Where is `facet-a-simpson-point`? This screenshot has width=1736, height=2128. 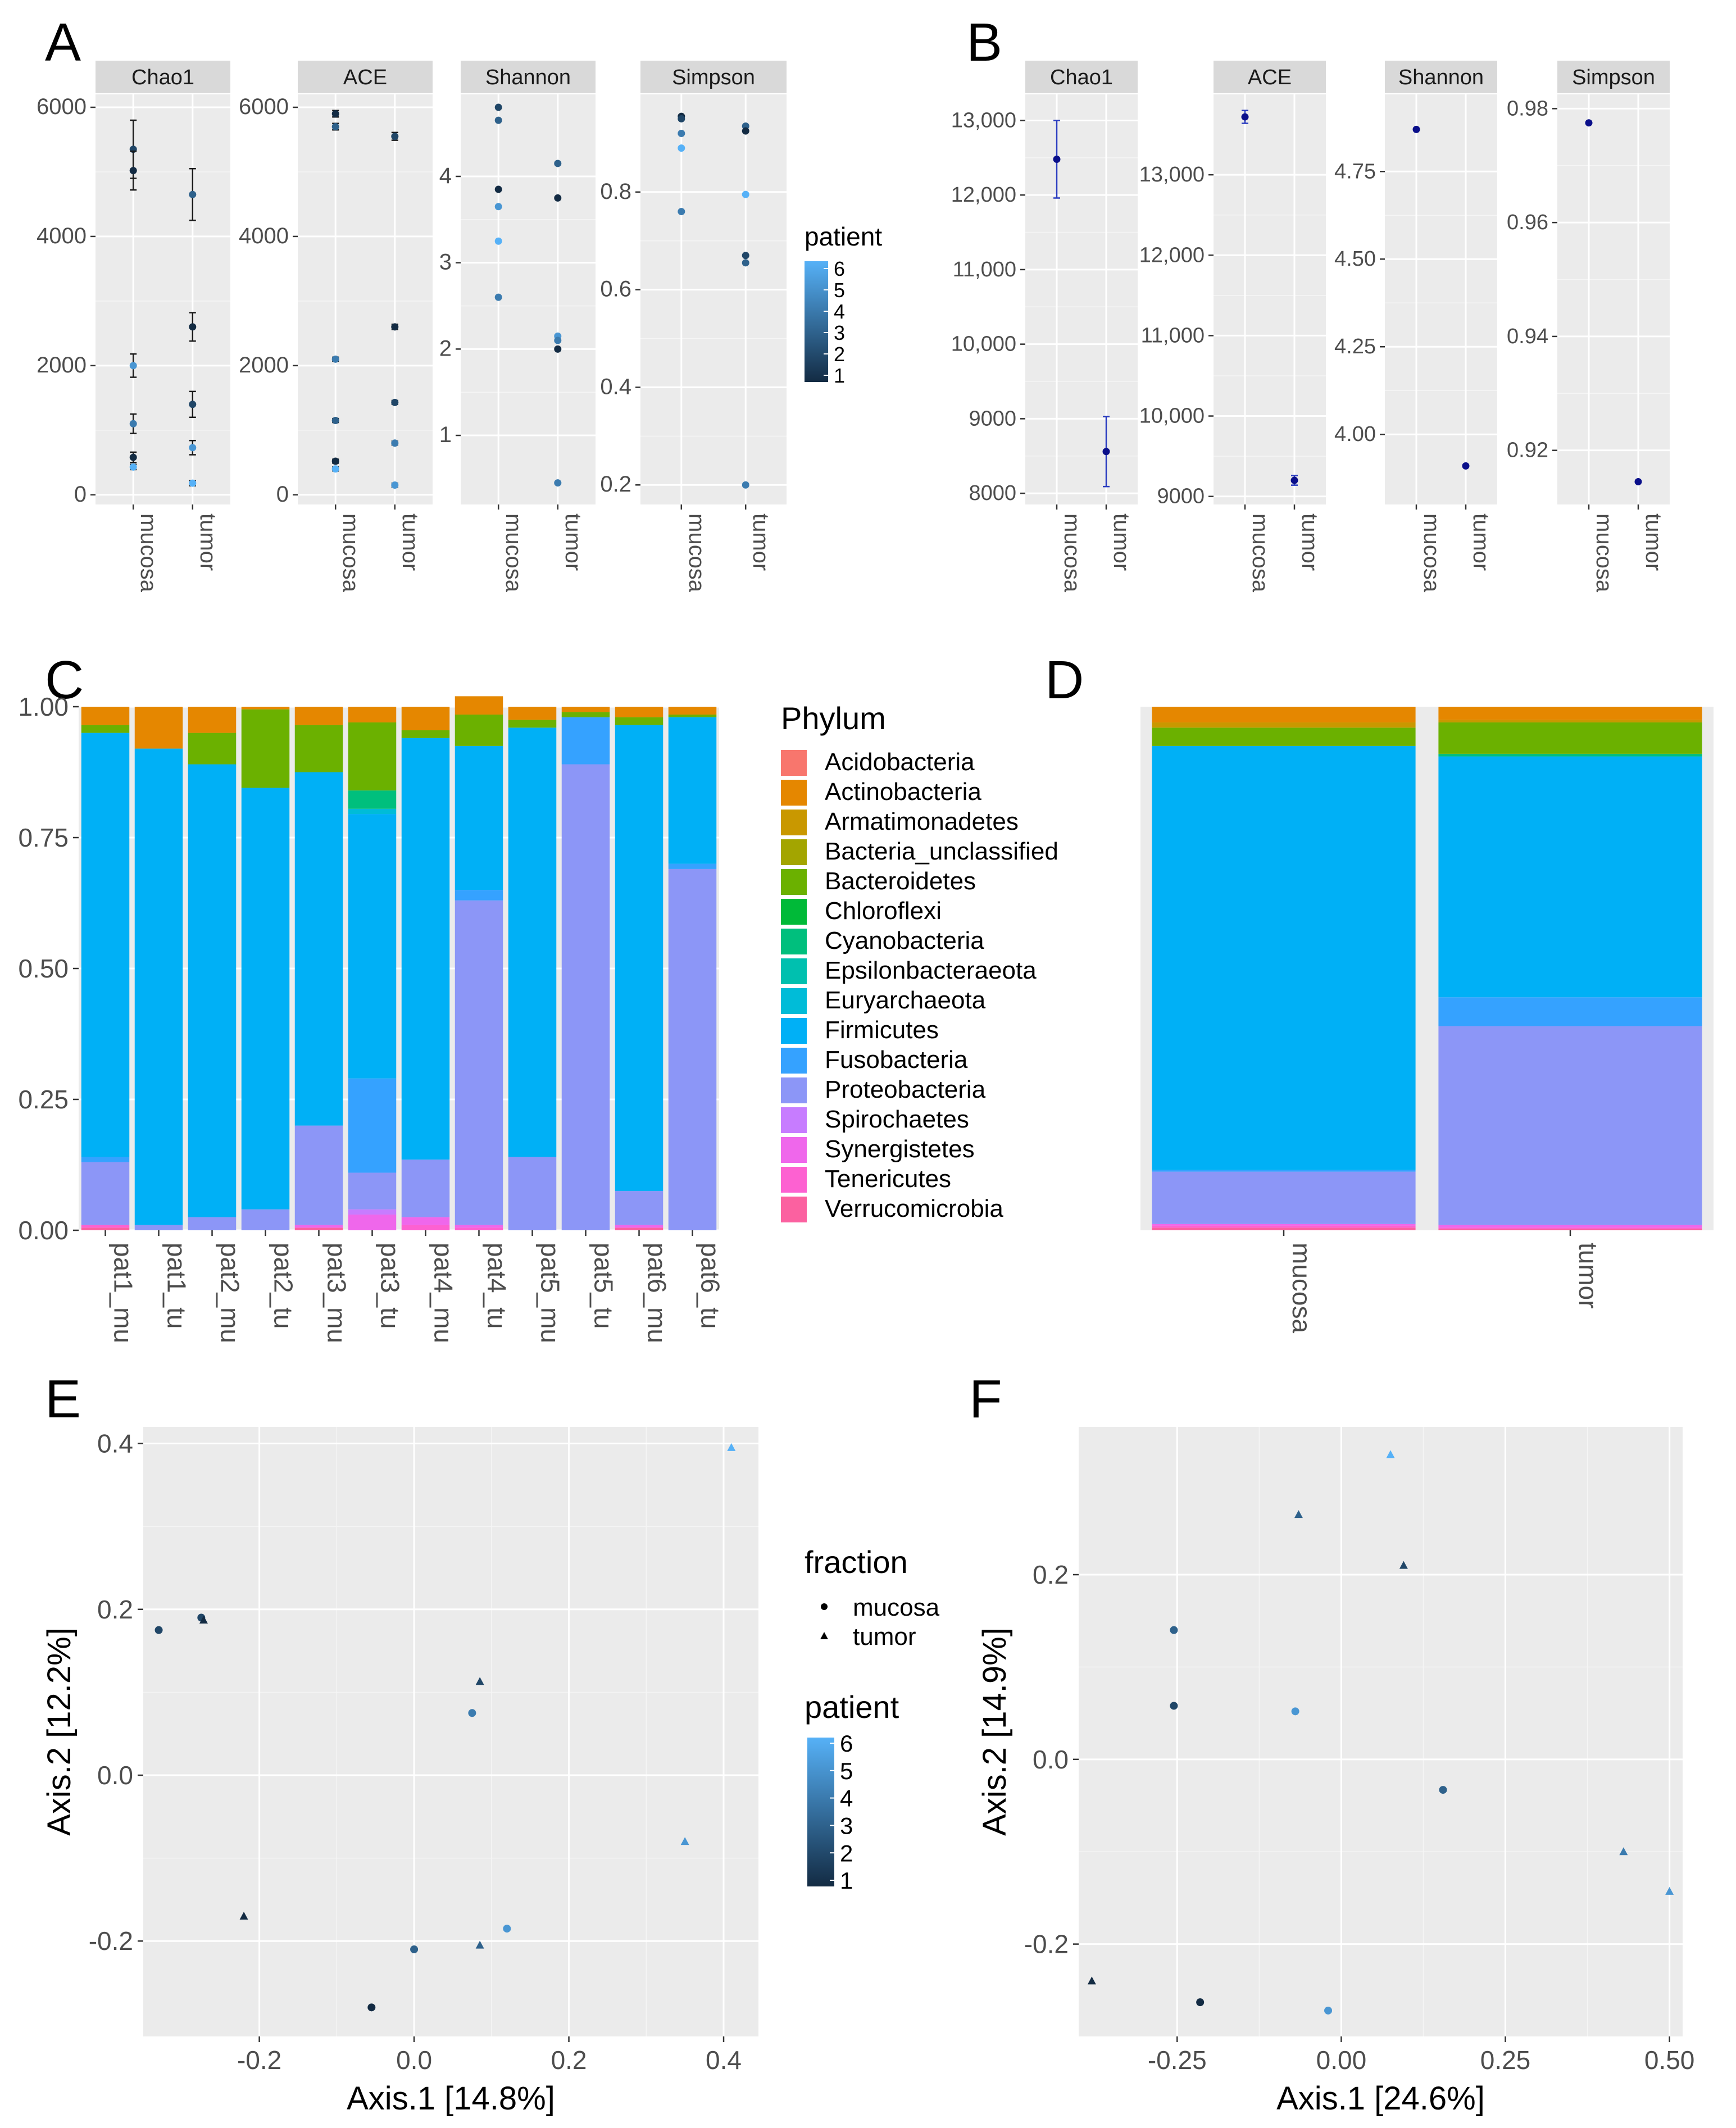 facet-a-simpson-point is located at coordinates (745, 485).